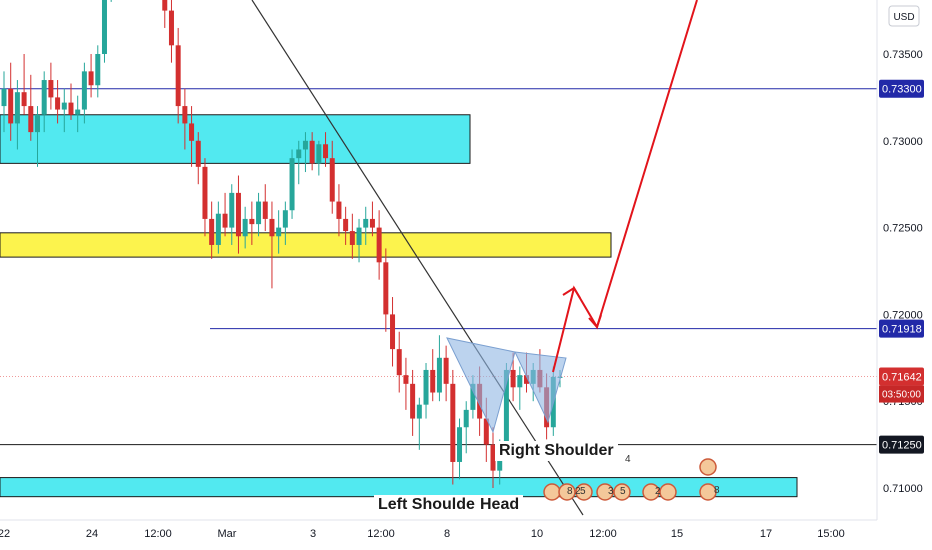 The image size is (932, 550). I want to click on currency-label: USD, so click(903, 17).